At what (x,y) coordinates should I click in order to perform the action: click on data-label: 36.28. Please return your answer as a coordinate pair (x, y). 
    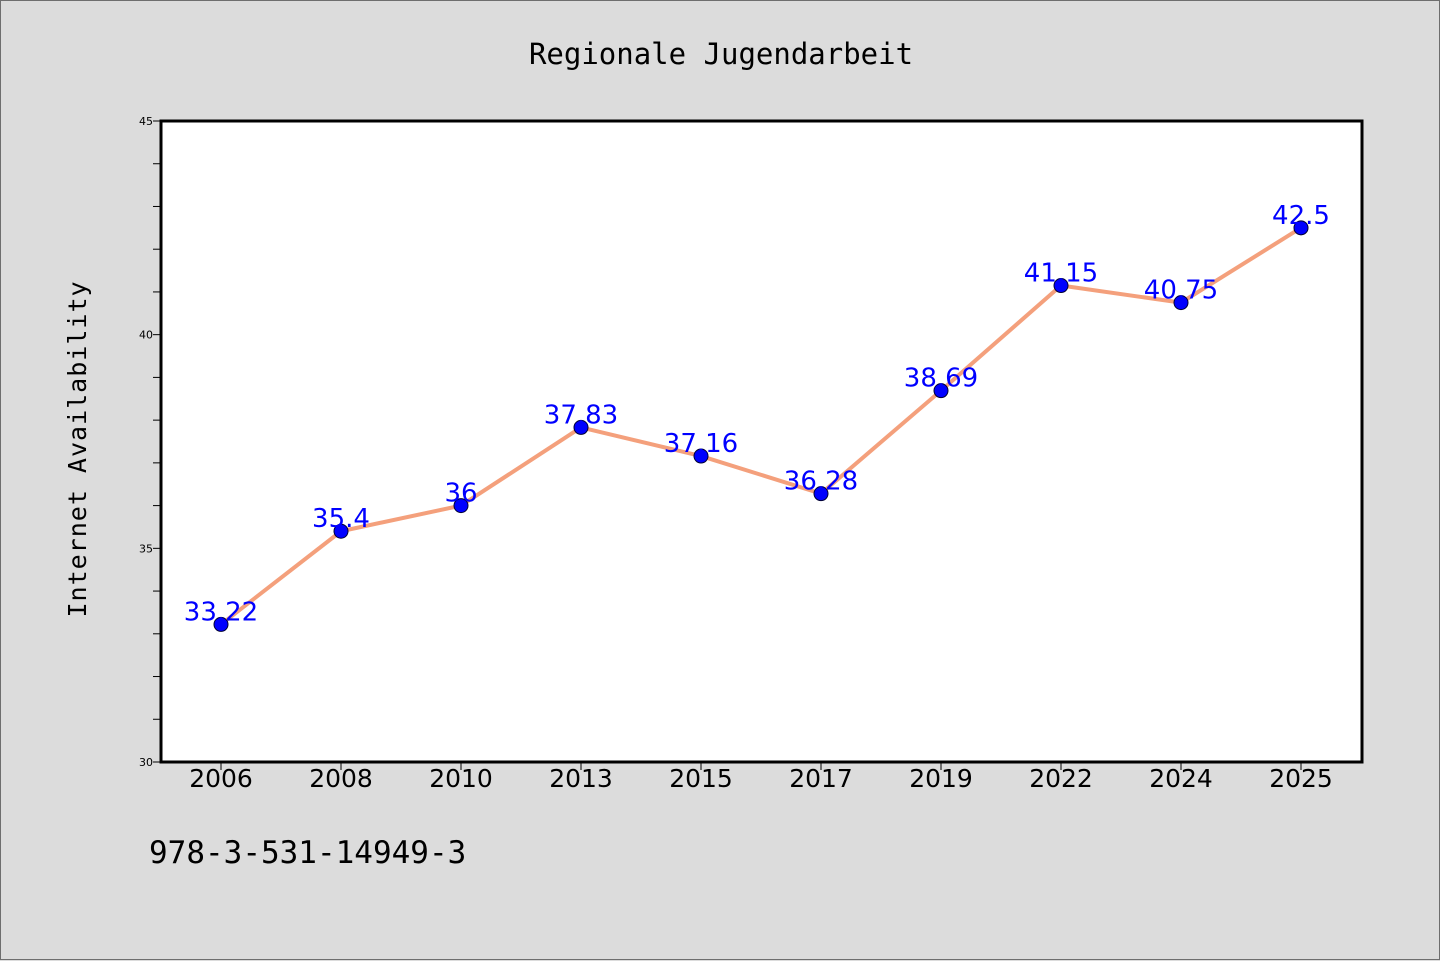
    Looking at the image, I should click on (821, 482).